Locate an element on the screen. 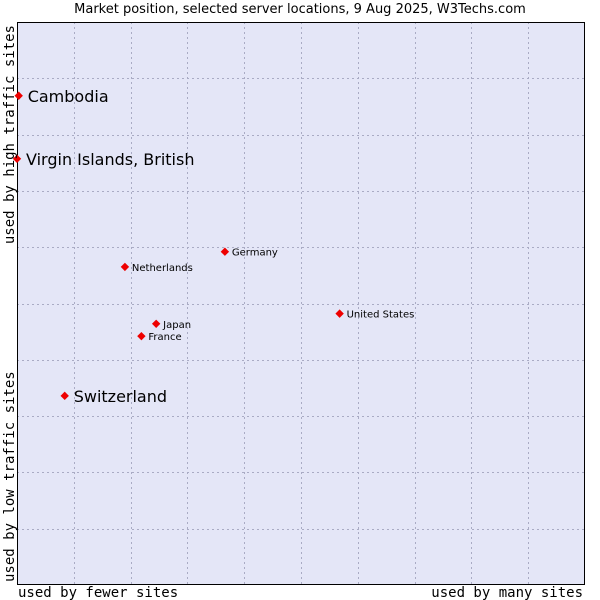 The image size is (600, 600). point-france: France is located at coordinates (159, 337).